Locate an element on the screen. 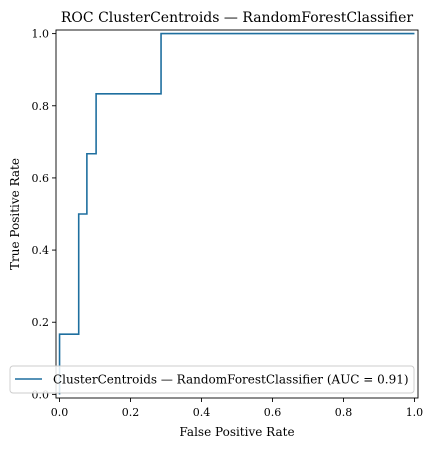 This screenshot has height=449, width=440. x-tick-label: 1.0 is located at coordinates (415, 412).